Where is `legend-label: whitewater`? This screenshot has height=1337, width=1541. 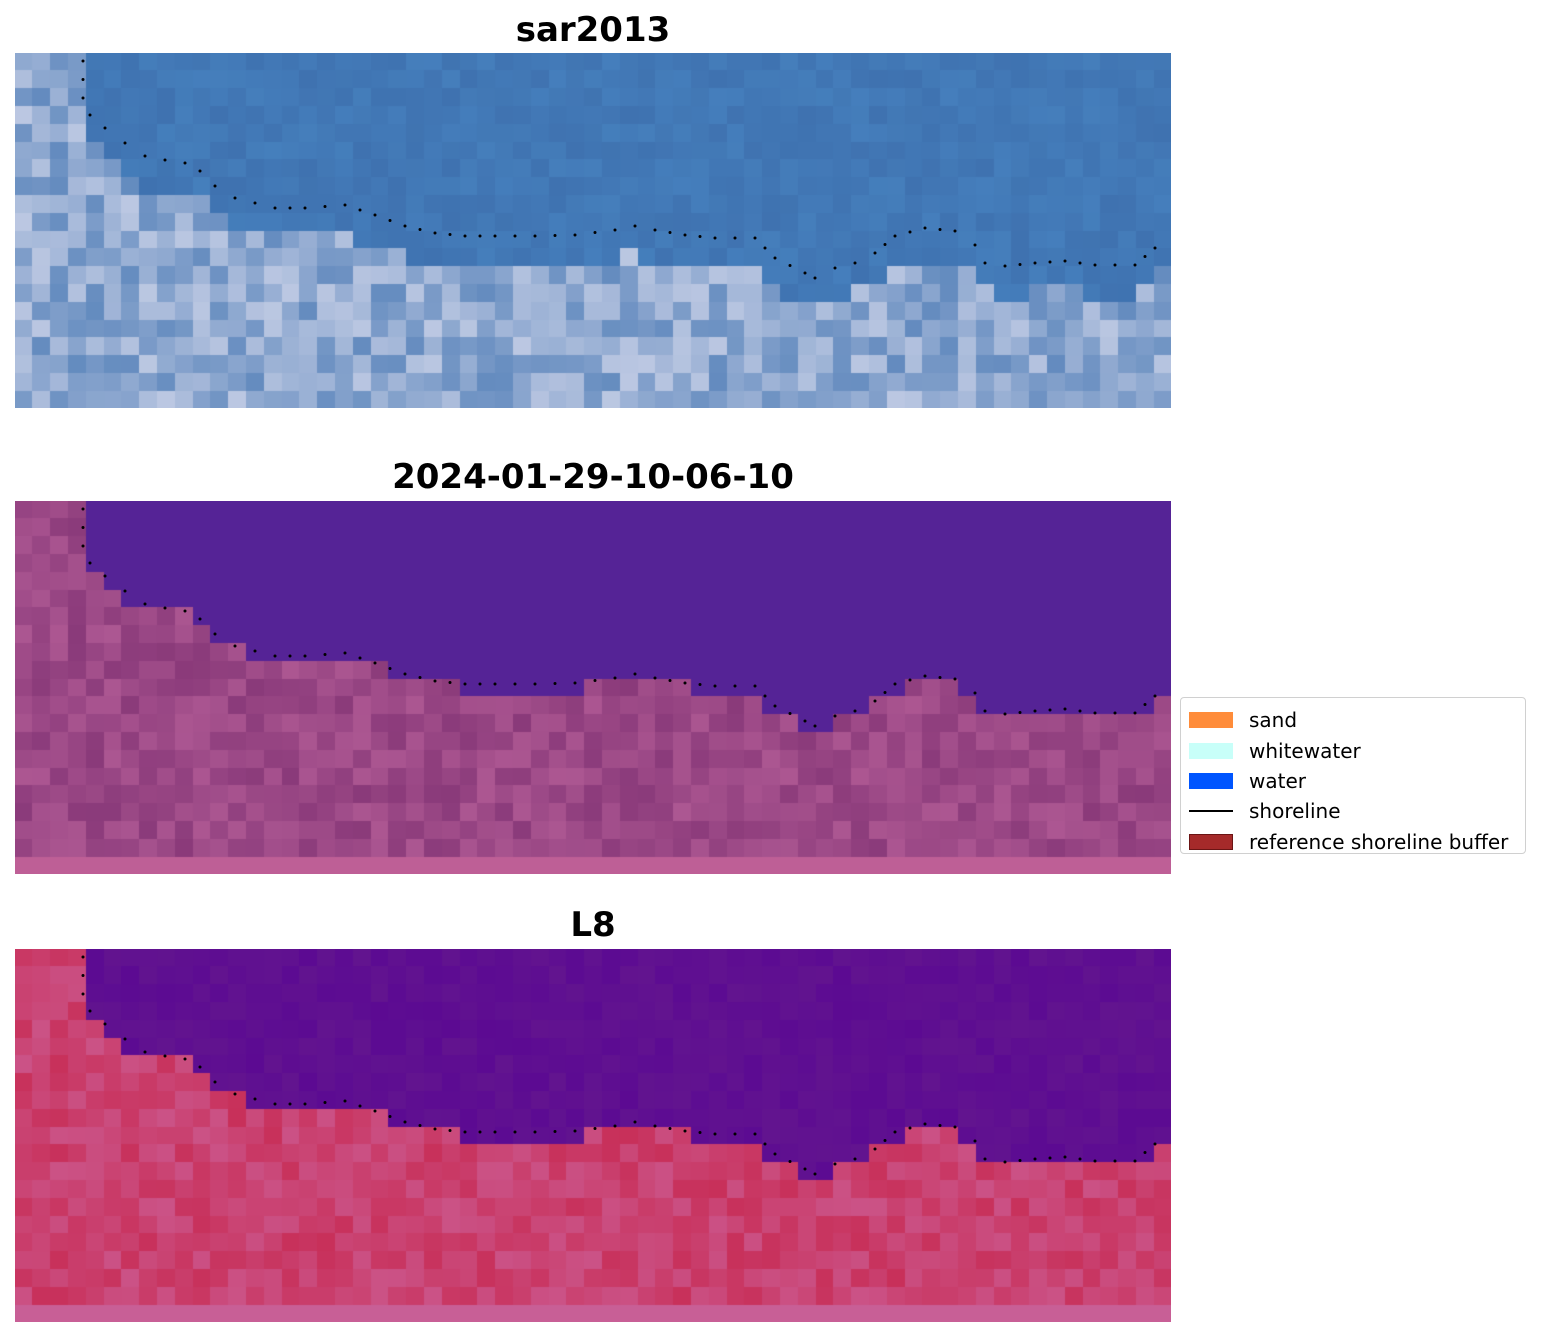
legend-label: whitewater is located at coordinates (1305, 750).